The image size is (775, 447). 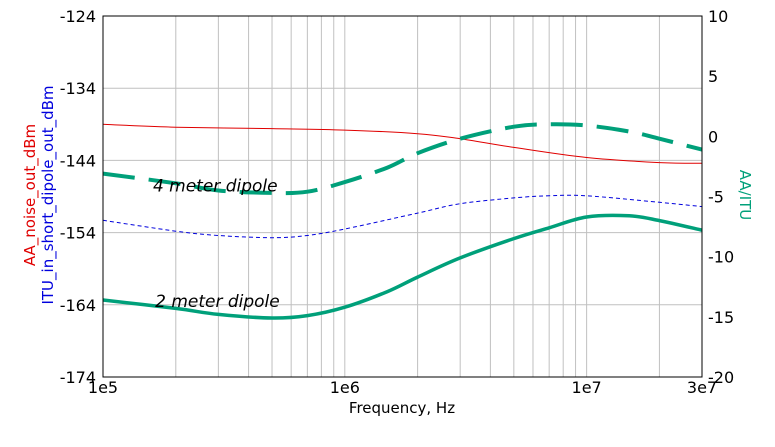 I want to click on y-left-tick-label: -124, so click(x=78, y=16).